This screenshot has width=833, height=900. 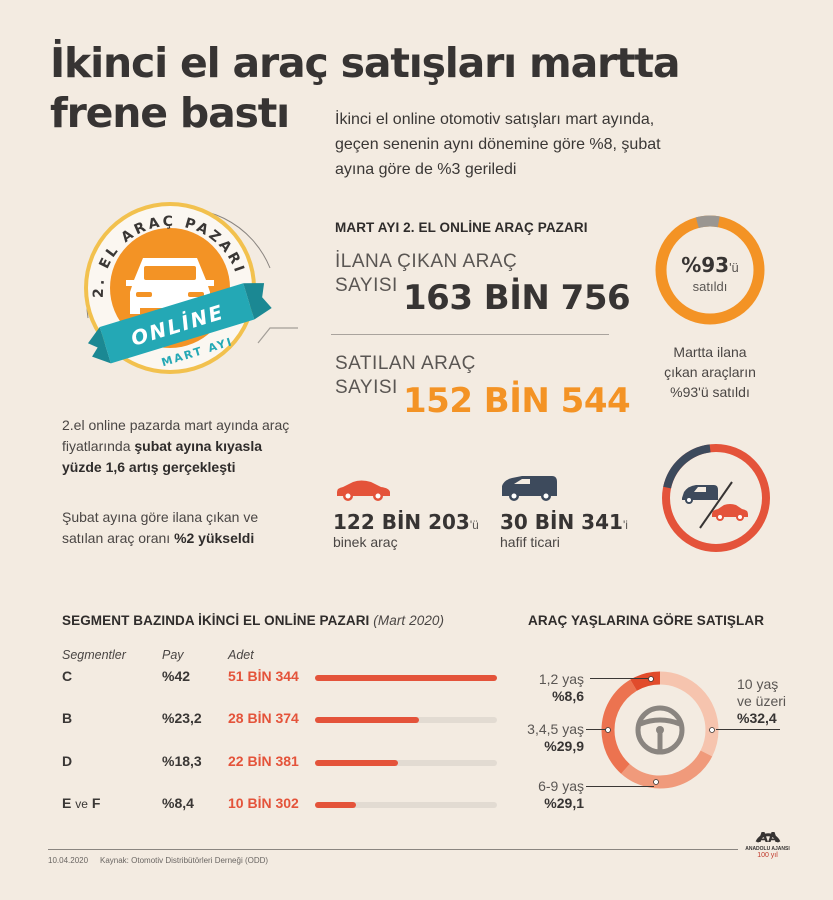 What do you see at coordinates (767, 855) in the screenshot?
I see `anniversary-mark: 100 yıl` at bounding box center [767, 855].